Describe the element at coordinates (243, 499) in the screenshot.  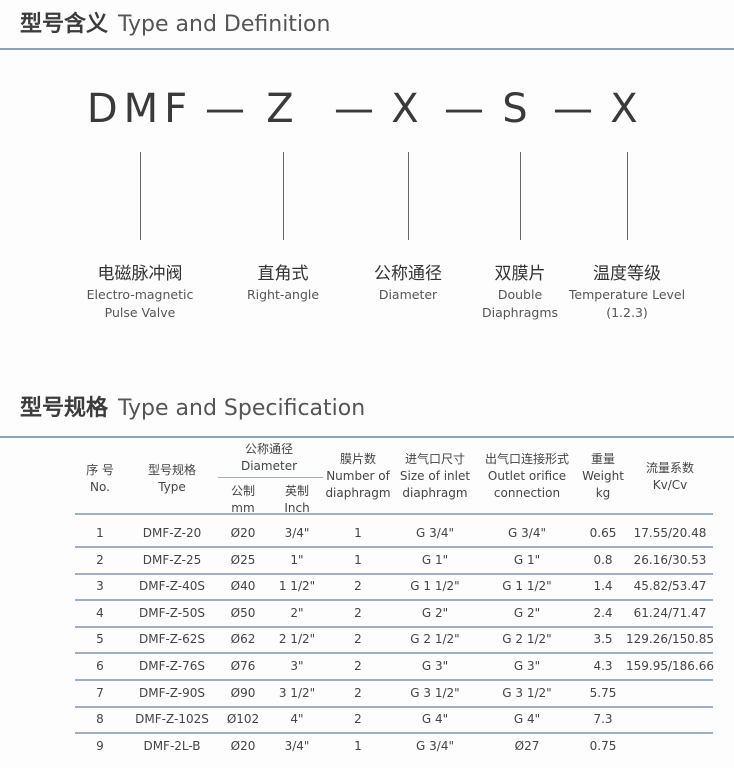
I see `header-mm: 公制 mm` at that location.